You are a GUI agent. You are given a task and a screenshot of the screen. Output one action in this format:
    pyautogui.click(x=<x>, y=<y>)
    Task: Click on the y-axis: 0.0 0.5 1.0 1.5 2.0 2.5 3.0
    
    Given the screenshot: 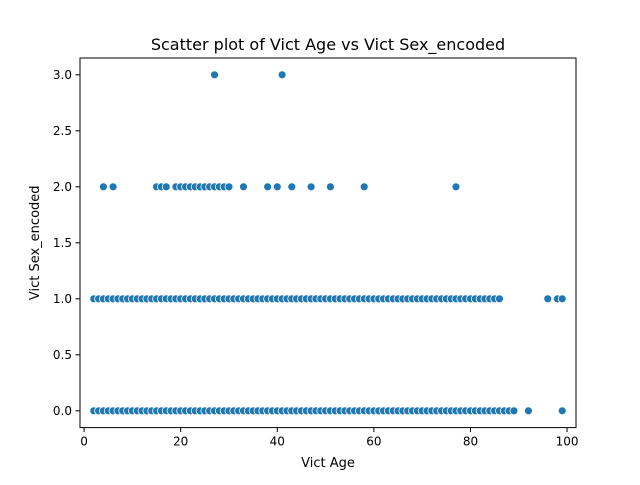 What is the action you would take?
    pyautogui.click(x=66, y=243)
    